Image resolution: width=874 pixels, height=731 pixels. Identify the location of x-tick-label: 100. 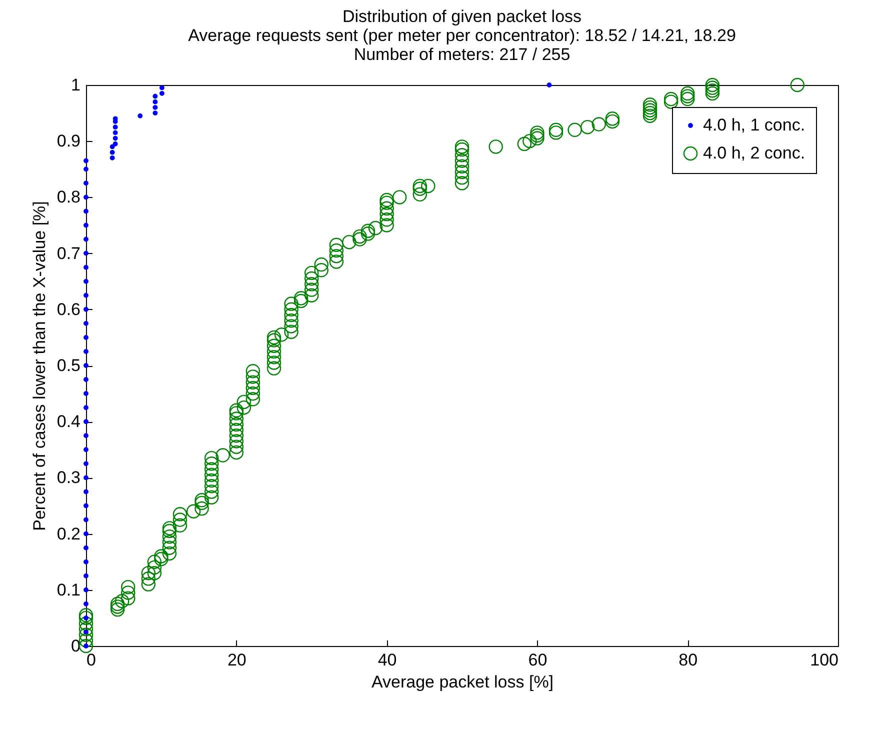
(824, 660).